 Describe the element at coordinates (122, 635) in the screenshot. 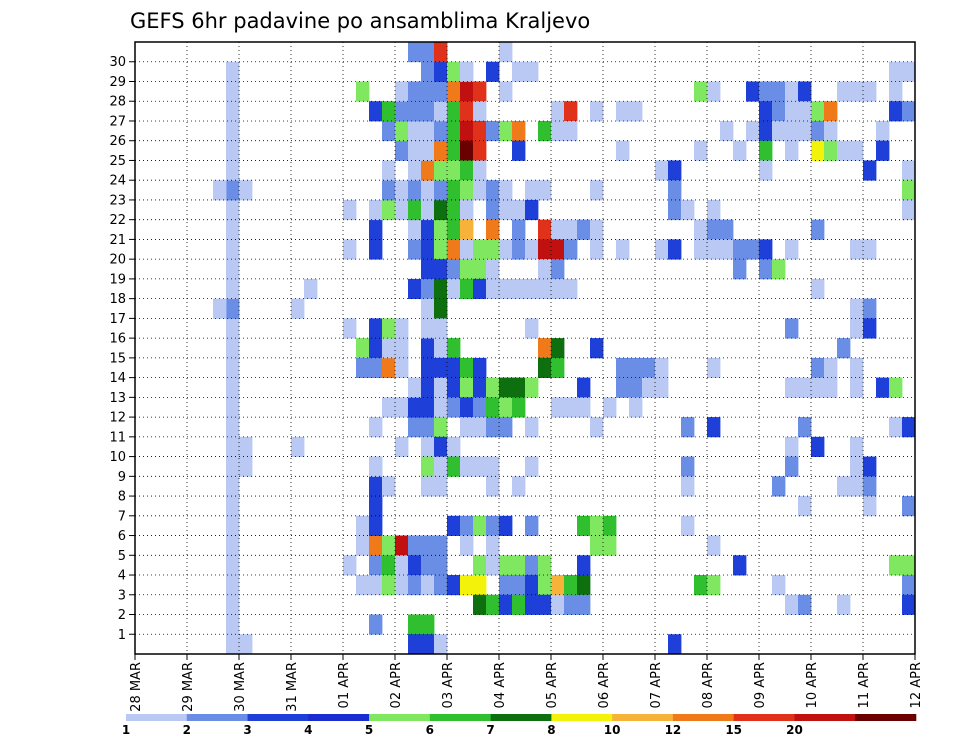

I see `y-tick-label: 1` at that location.